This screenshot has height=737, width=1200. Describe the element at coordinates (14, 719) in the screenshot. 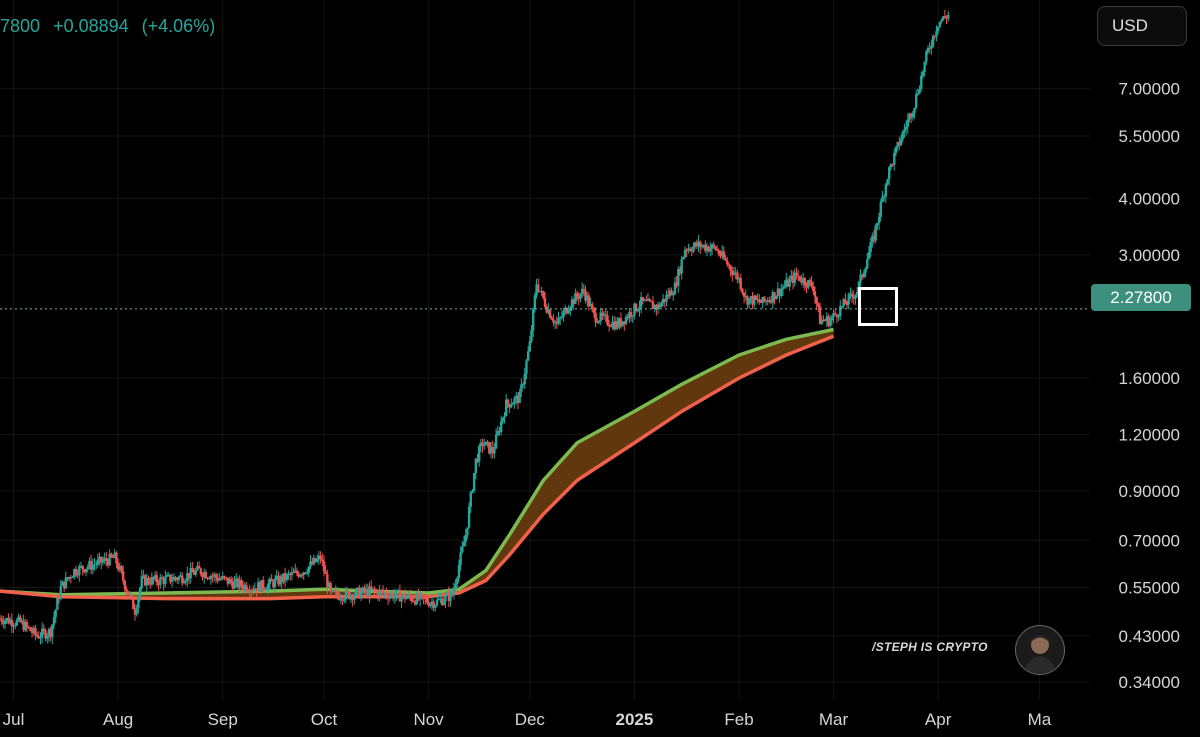

I see `x-tick-label: Jul` at that location.